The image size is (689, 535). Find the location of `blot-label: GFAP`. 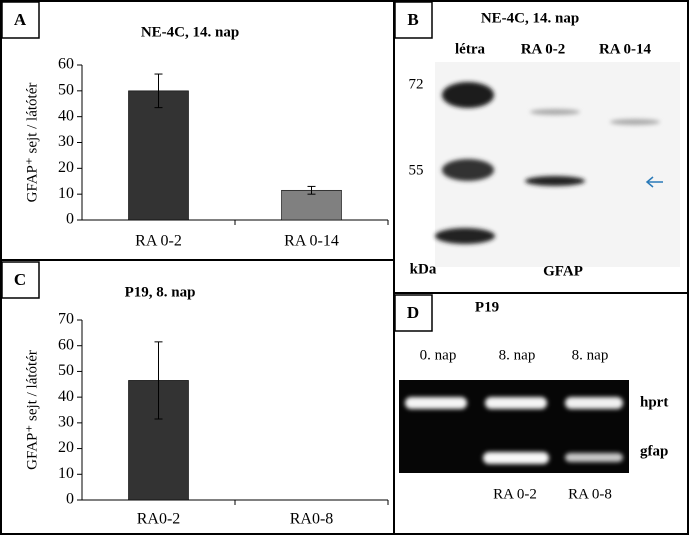

blot-label: GFAP is located at coordinates (563, 271).